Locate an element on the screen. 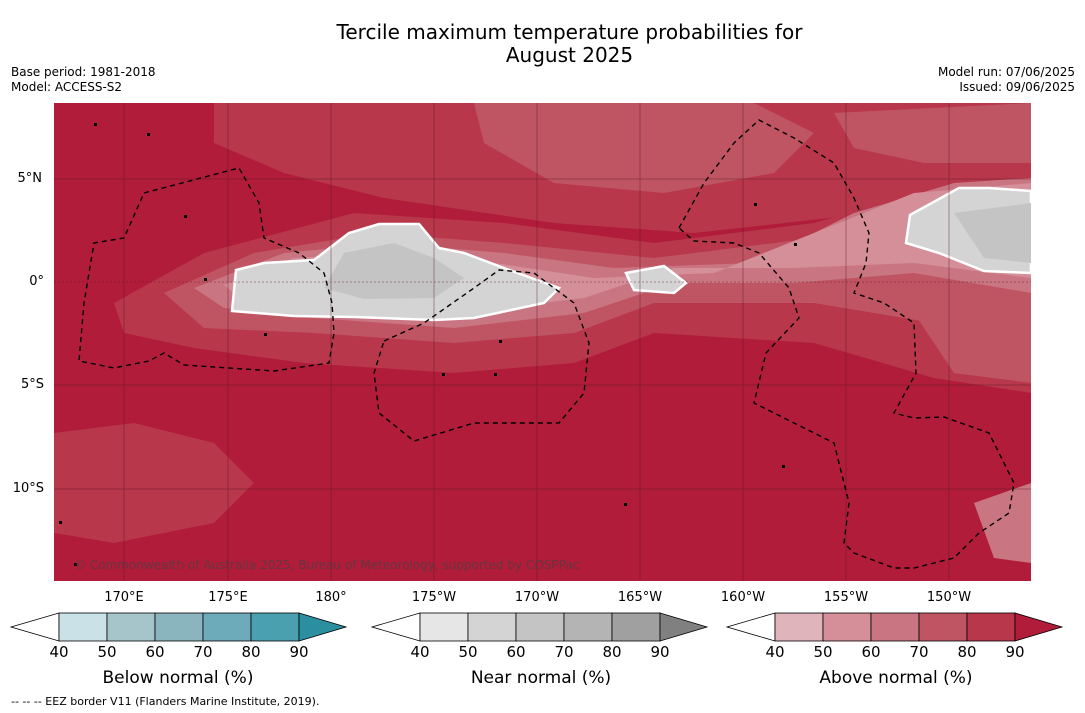 The width and height of the screenshot is (1085, 713). lon-label: 150°W is located at coordinates (949, 597).